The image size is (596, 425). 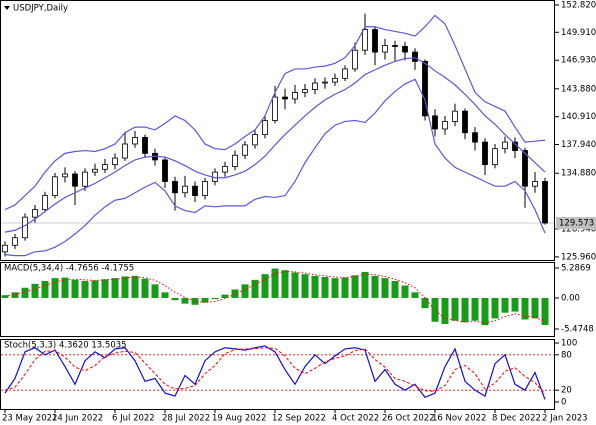 What do you see at coordinates (570, 298) in the screenshot?
I see `y-tick-label: 0.00` at bounding box center [570, 298].